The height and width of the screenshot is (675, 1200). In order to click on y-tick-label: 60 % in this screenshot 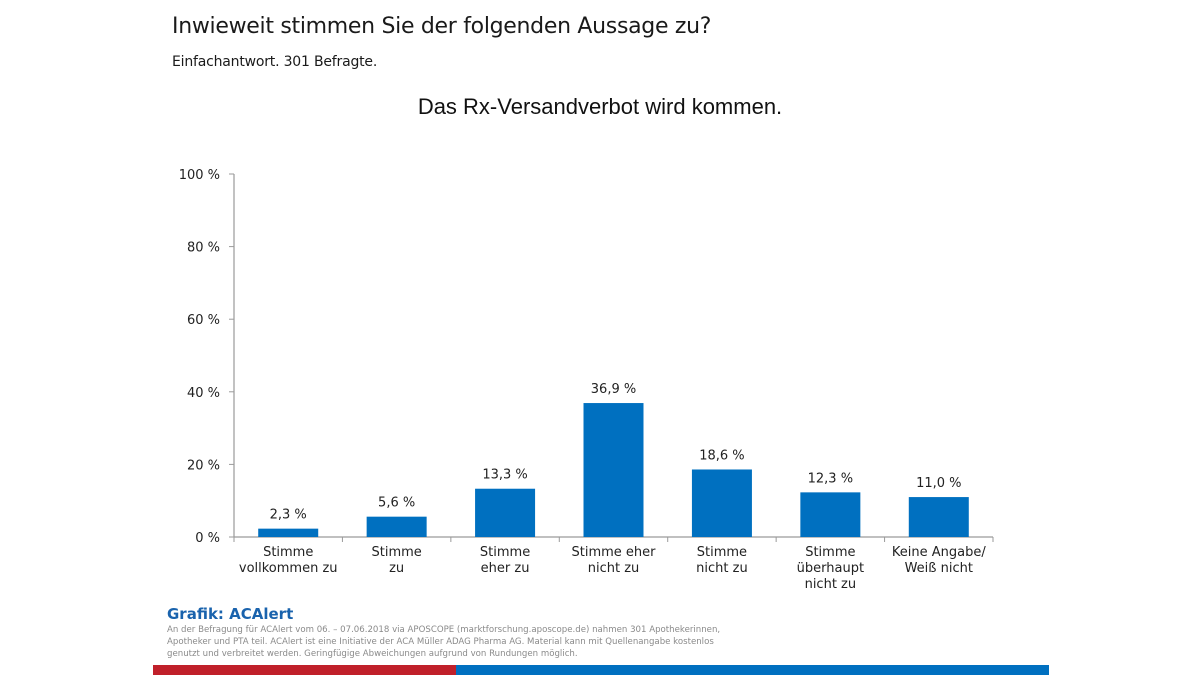, I will do `click(203, 320)`.